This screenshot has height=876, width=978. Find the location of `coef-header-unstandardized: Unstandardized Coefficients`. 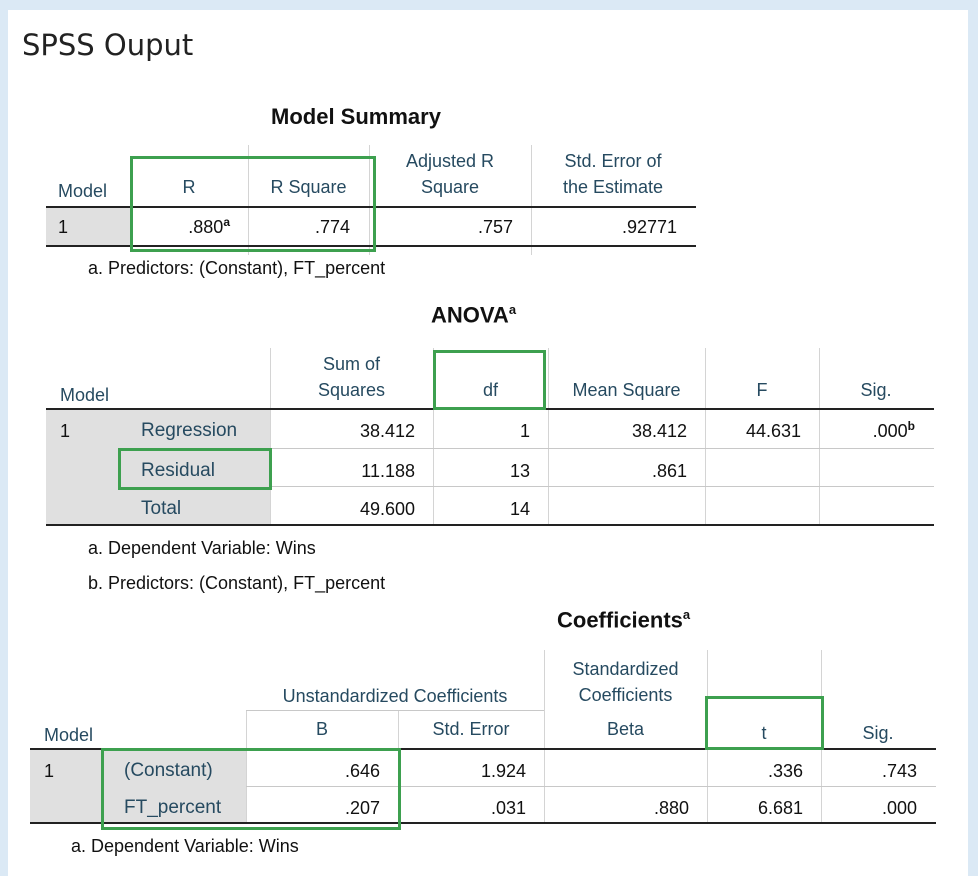

coef-header-unstandardized: Unstandardized Coefficients is located at coordinates (395, 696).